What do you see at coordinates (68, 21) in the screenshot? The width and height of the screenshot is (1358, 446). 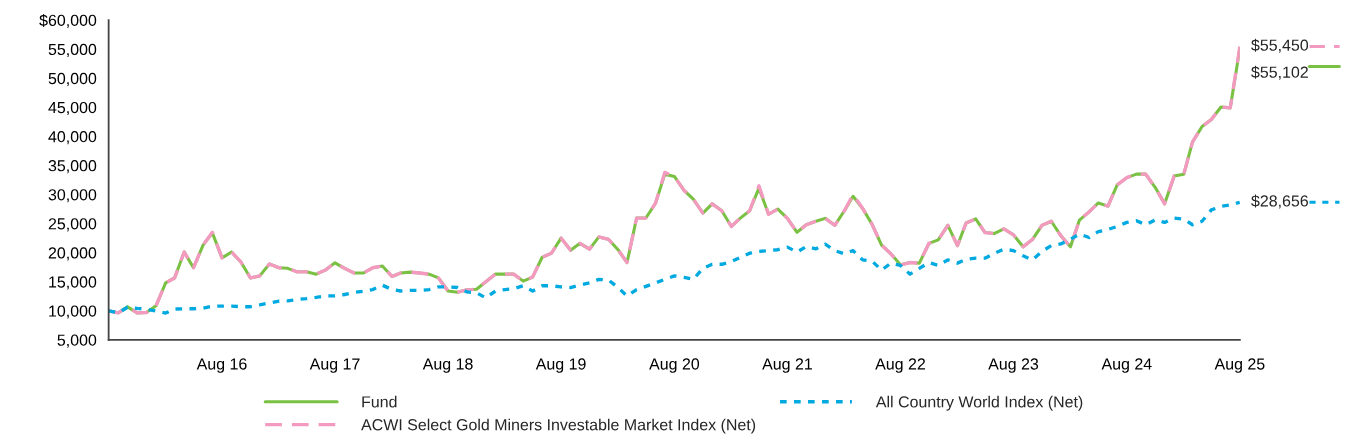 I see `y-tick-label: $60,000` at bounding box center [68, 21].